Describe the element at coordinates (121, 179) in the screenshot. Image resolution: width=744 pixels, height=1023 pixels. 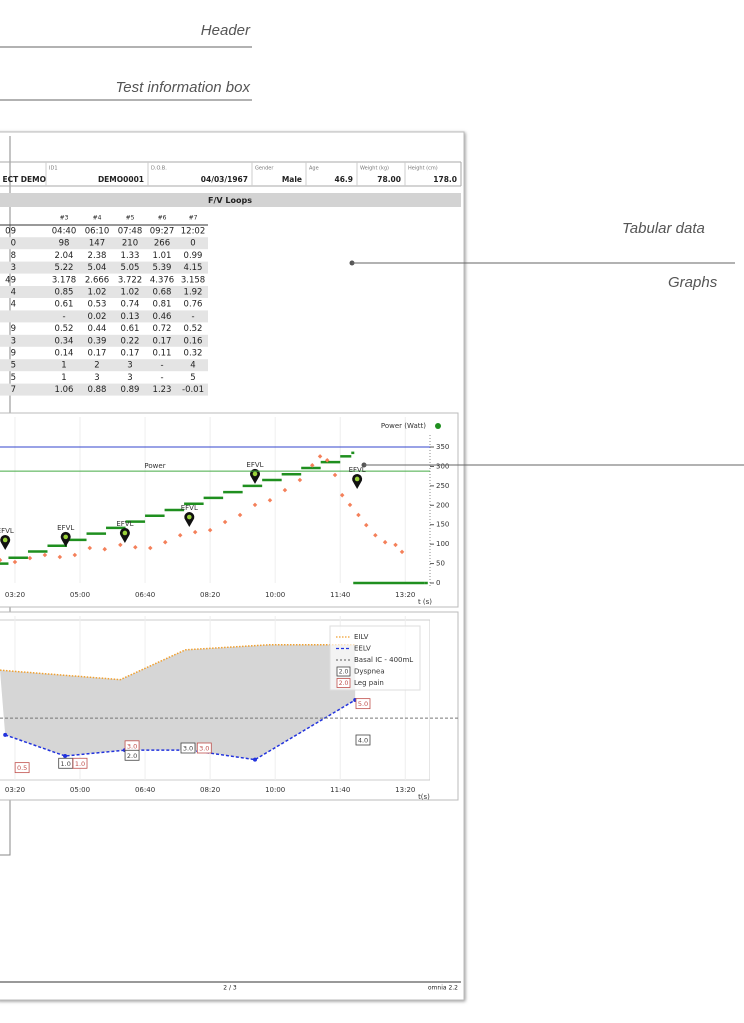
I see `info-value: DEMO0001` at that location.